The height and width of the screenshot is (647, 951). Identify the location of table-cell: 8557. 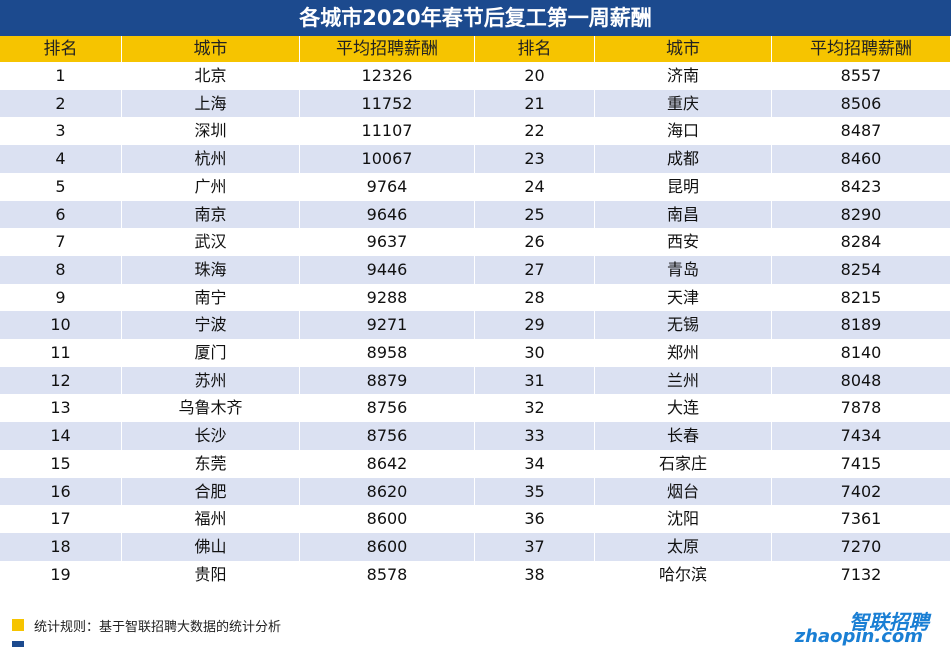
(861, 76).